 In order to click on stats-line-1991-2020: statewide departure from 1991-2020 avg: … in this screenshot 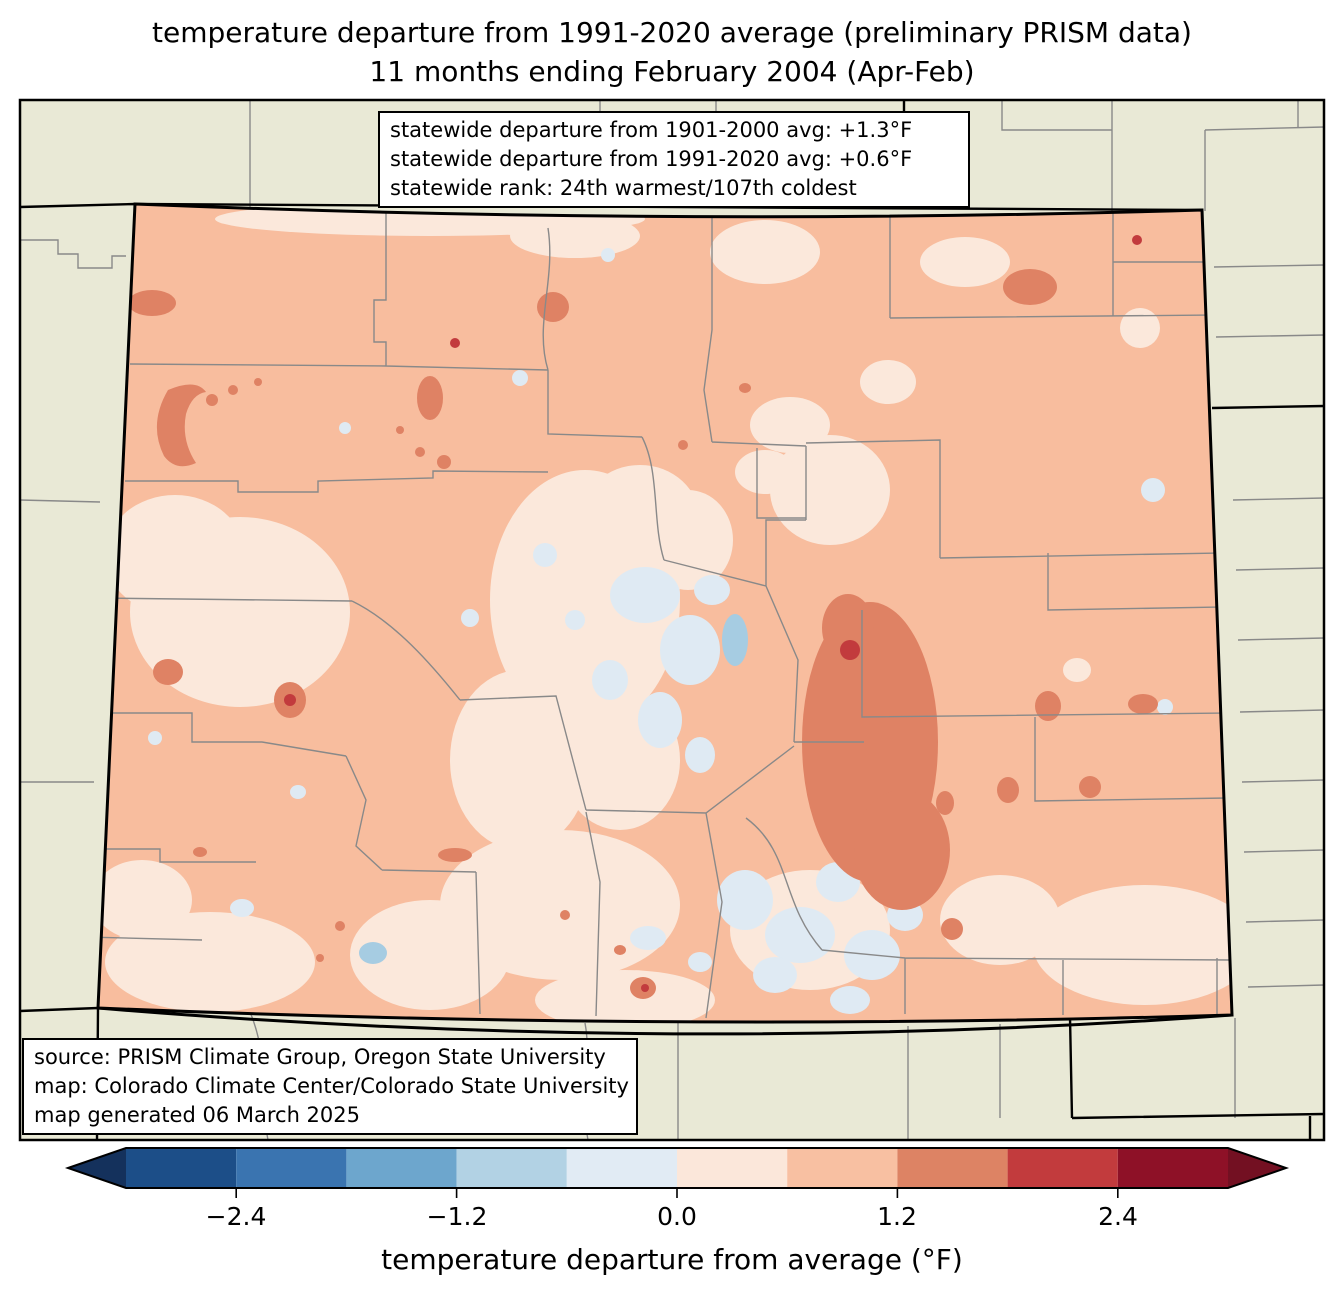, I will do `click(651, 159)`.